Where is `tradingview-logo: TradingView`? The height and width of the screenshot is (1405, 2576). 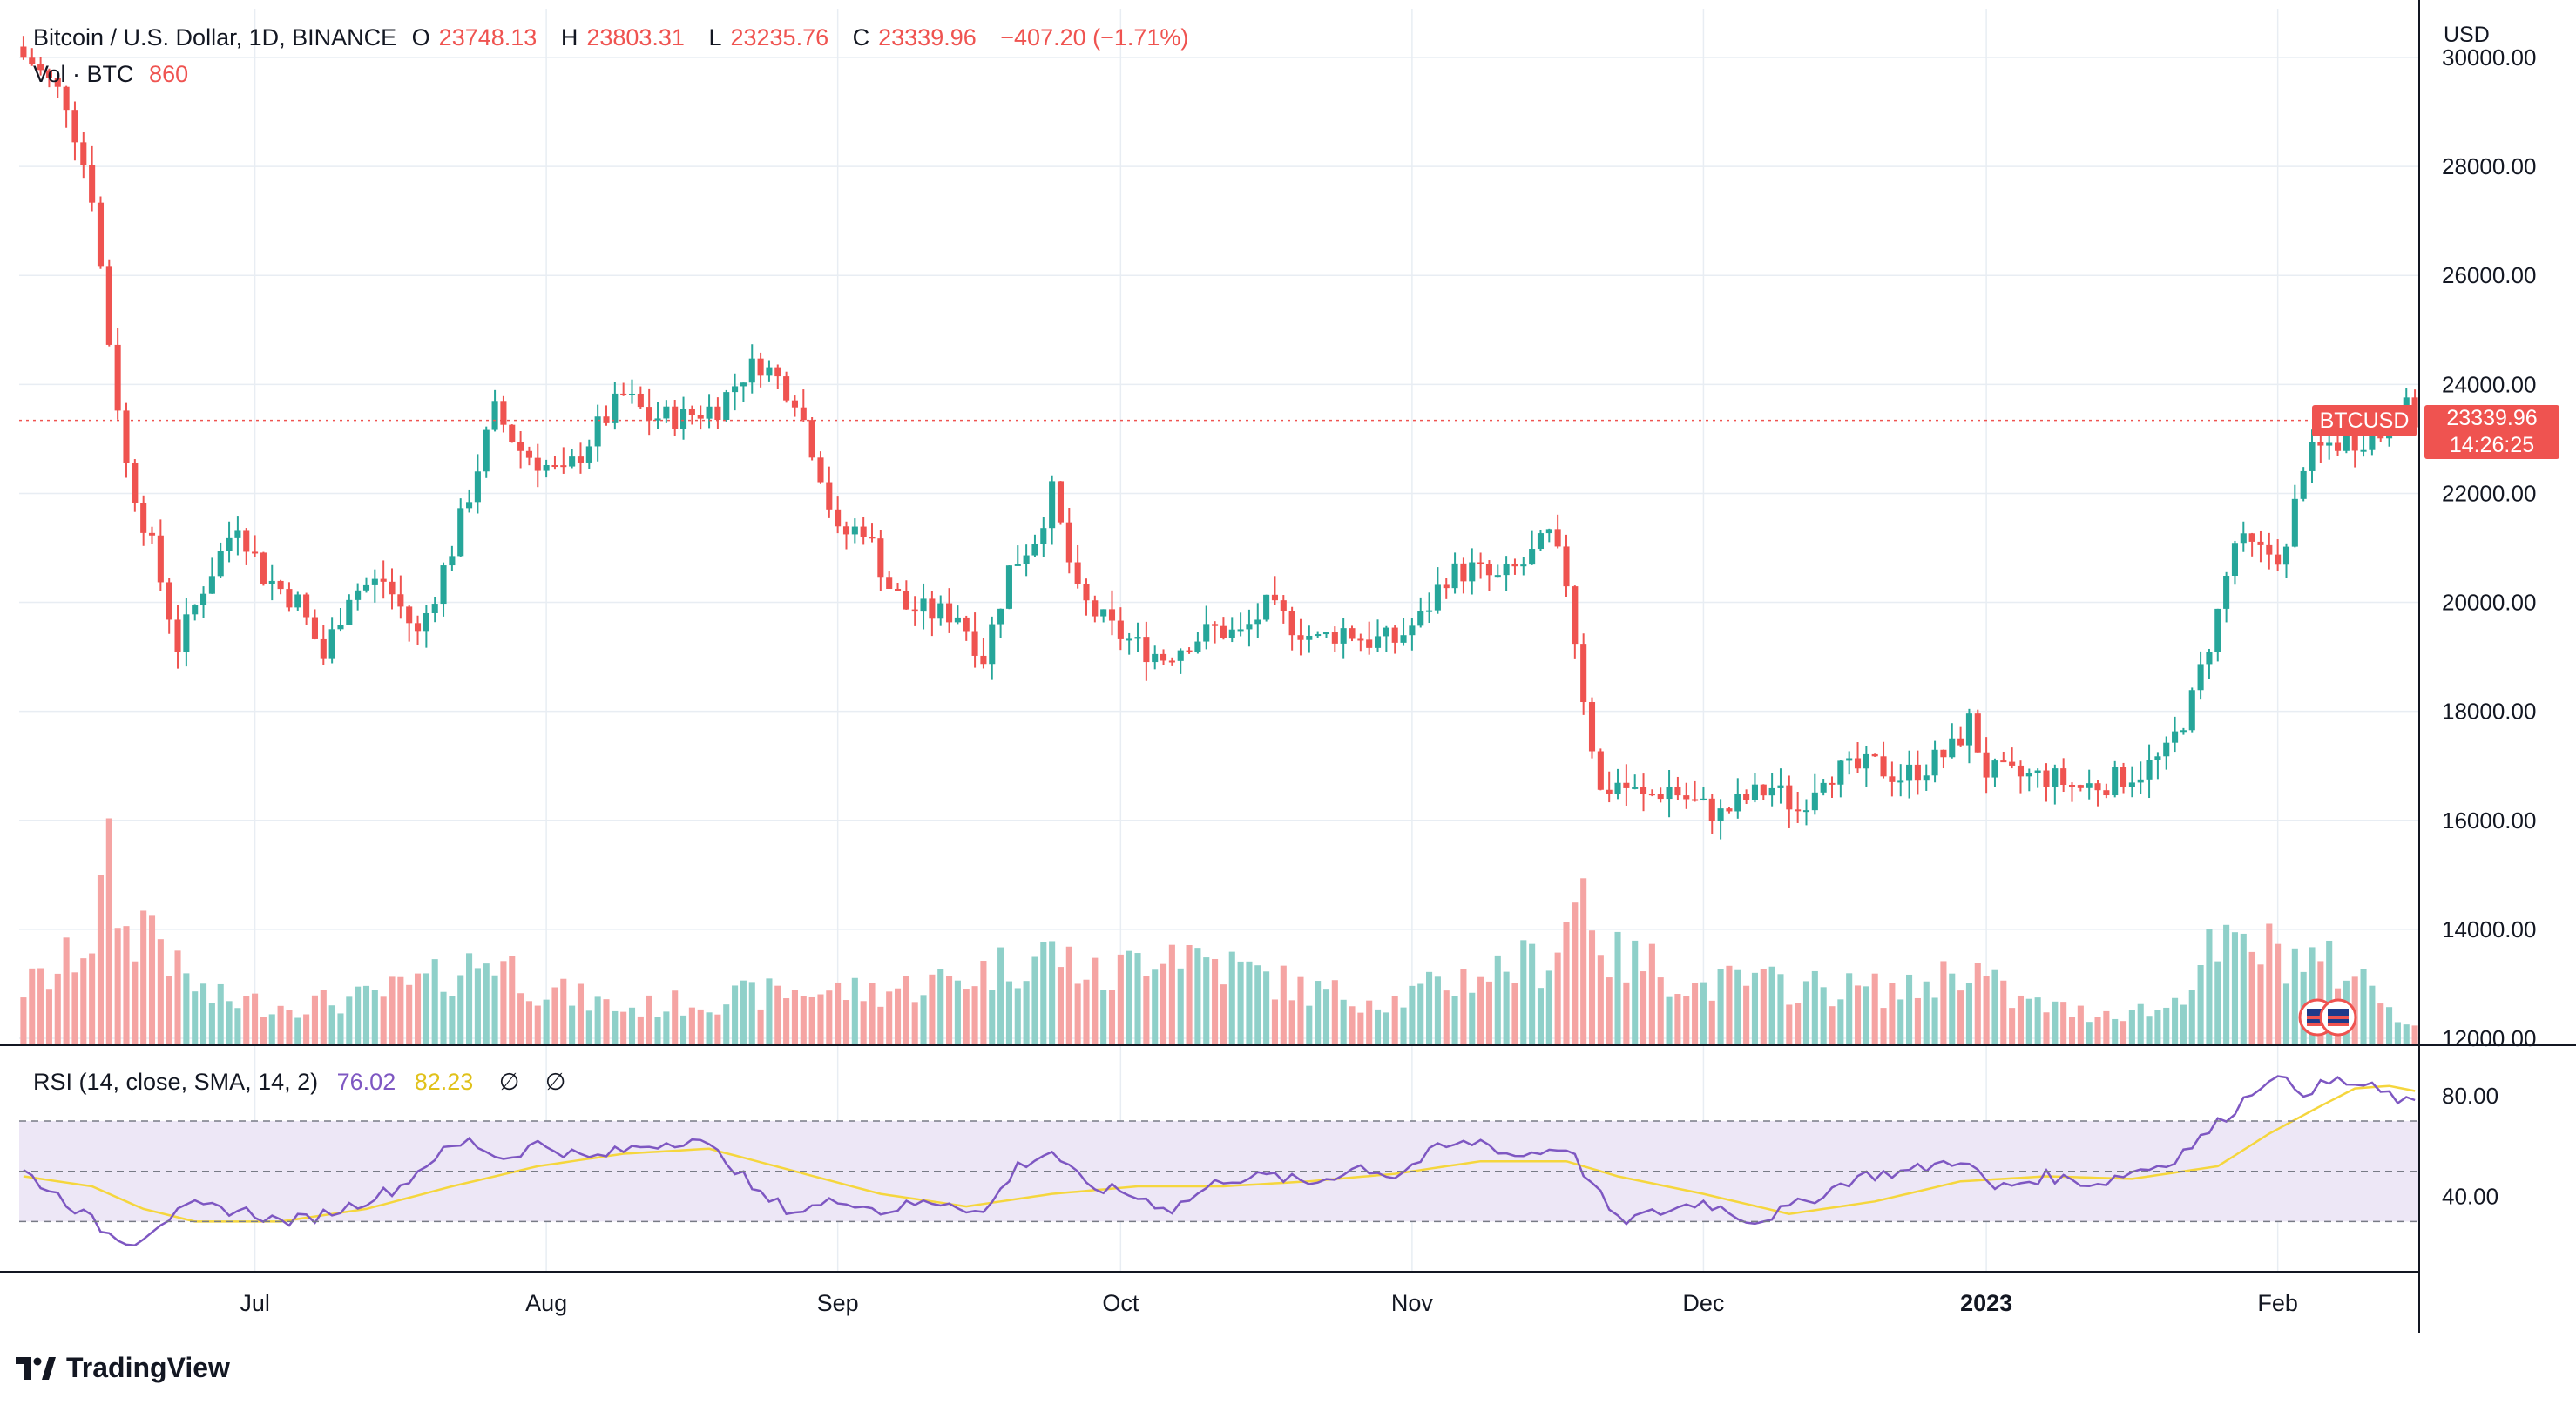 tradingview-logo: TradingView is located at coordinates (123, 1368).